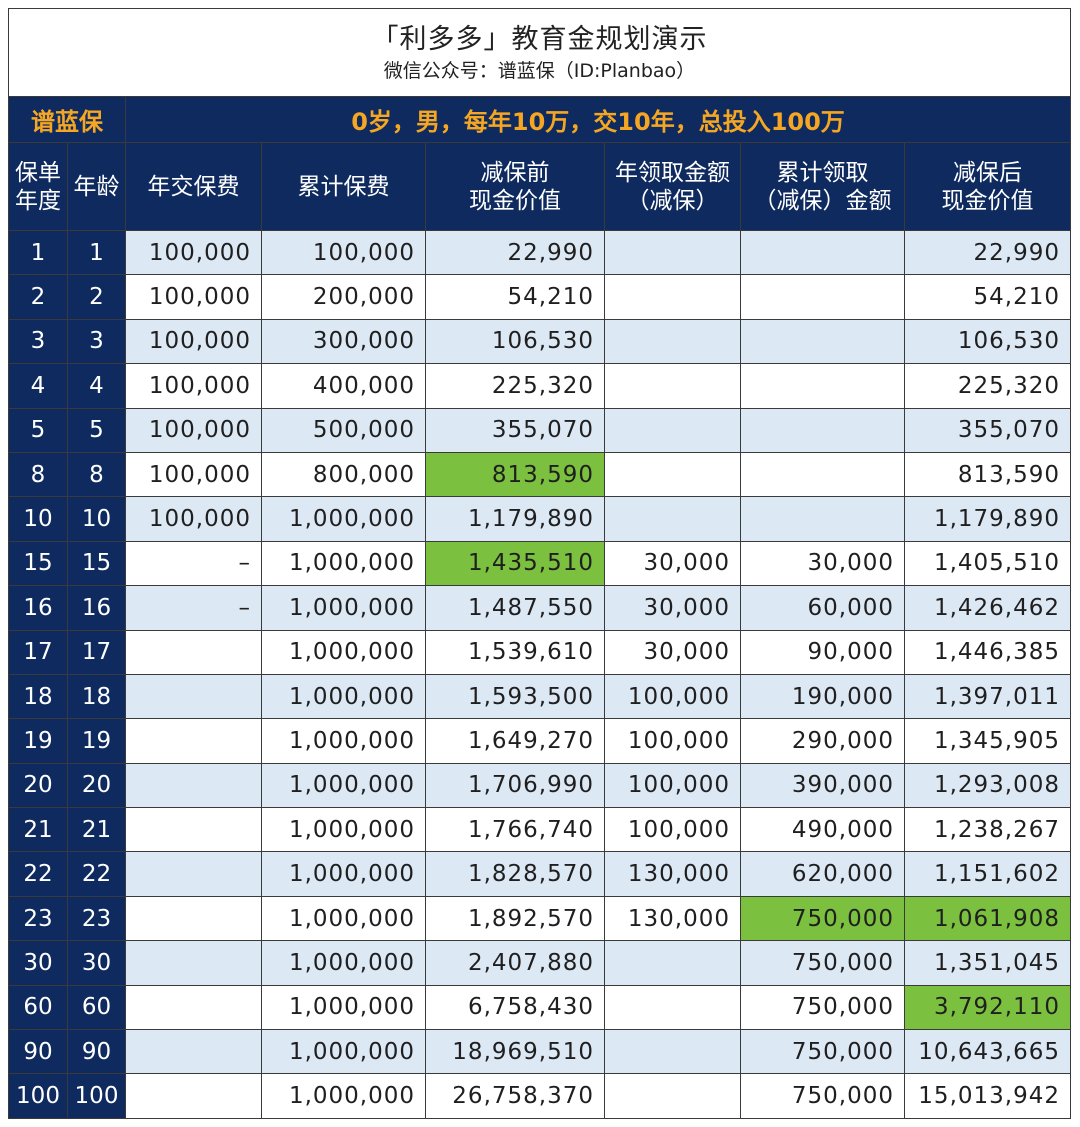 This screenshot has width=1080, height=1127. Describe the element at coordinates (96, 785) in the screenshot. I see `age-cell: 20` at that location.